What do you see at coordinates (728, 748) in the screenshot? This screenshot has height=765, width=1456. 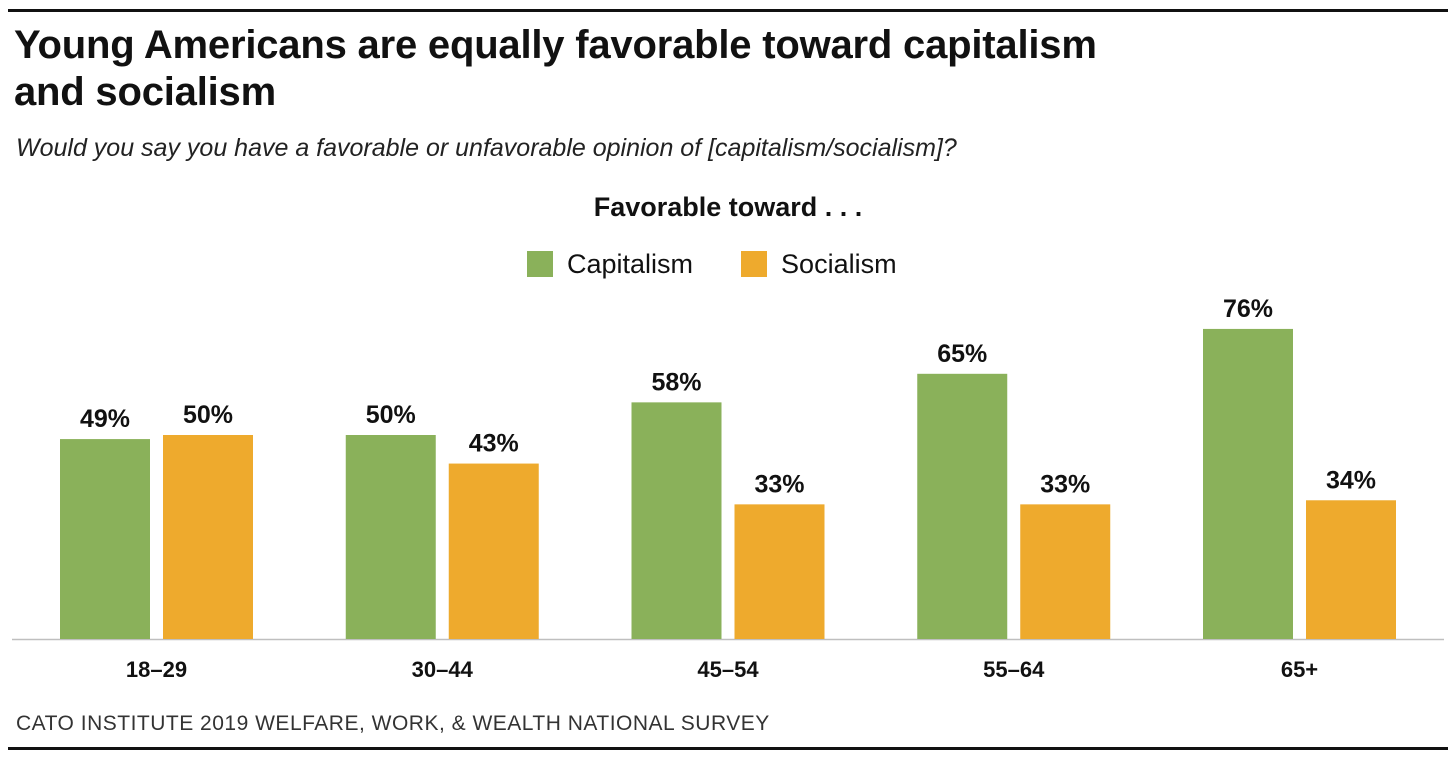 I see `bottom-rule` at bounding box center [728, 748].